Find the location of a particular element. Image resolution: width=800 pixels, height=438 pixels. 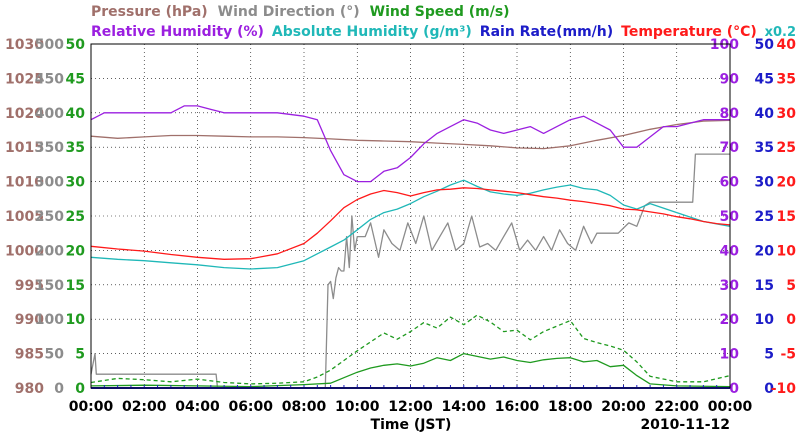

legend-entry: Temperature (°C) is located at coordinates (689, 32).